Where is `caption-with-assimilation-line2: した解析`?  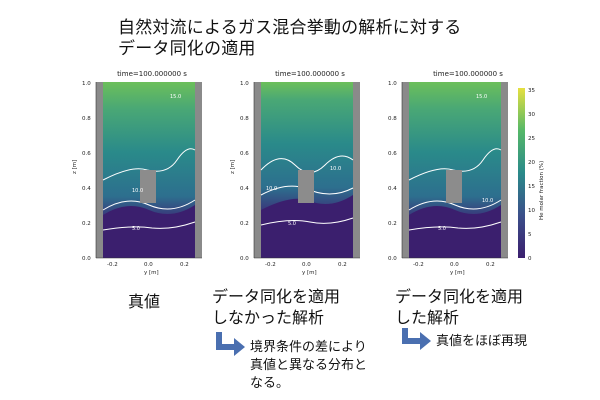 caption-with-assimilation-line2: した解析 is located at coordinates (427, 317).